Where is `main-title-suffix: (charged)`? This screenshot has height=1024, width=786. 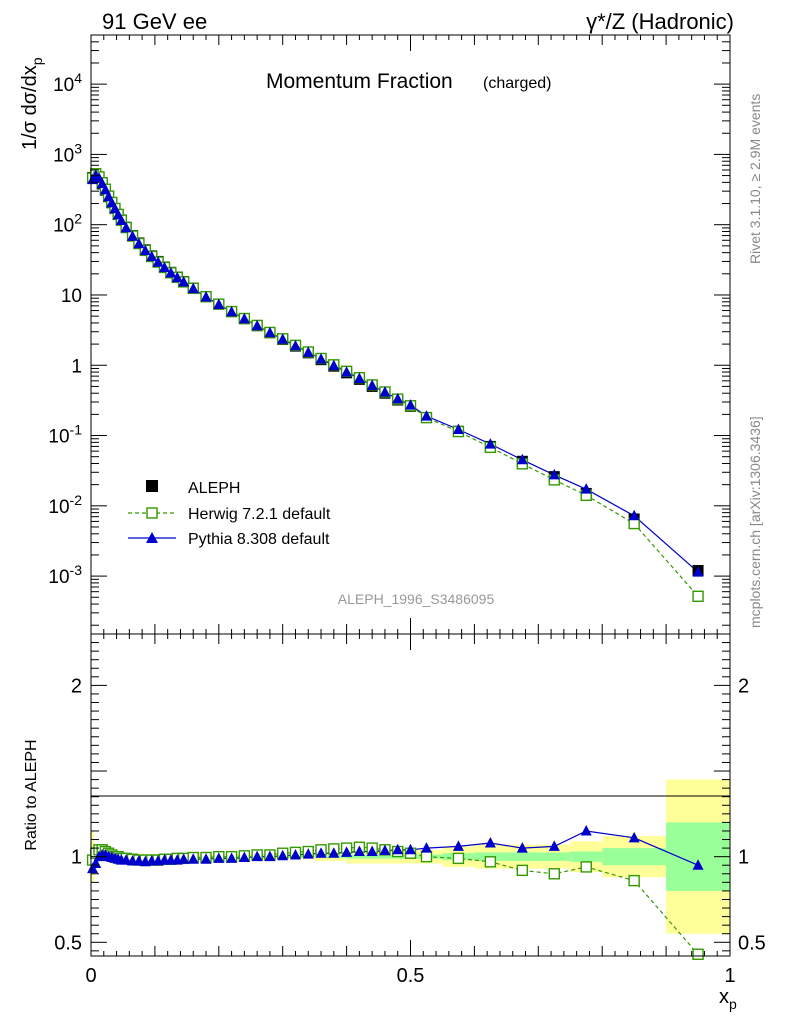
main-title-suffix: (charged) is located at coordinates (517, 83).